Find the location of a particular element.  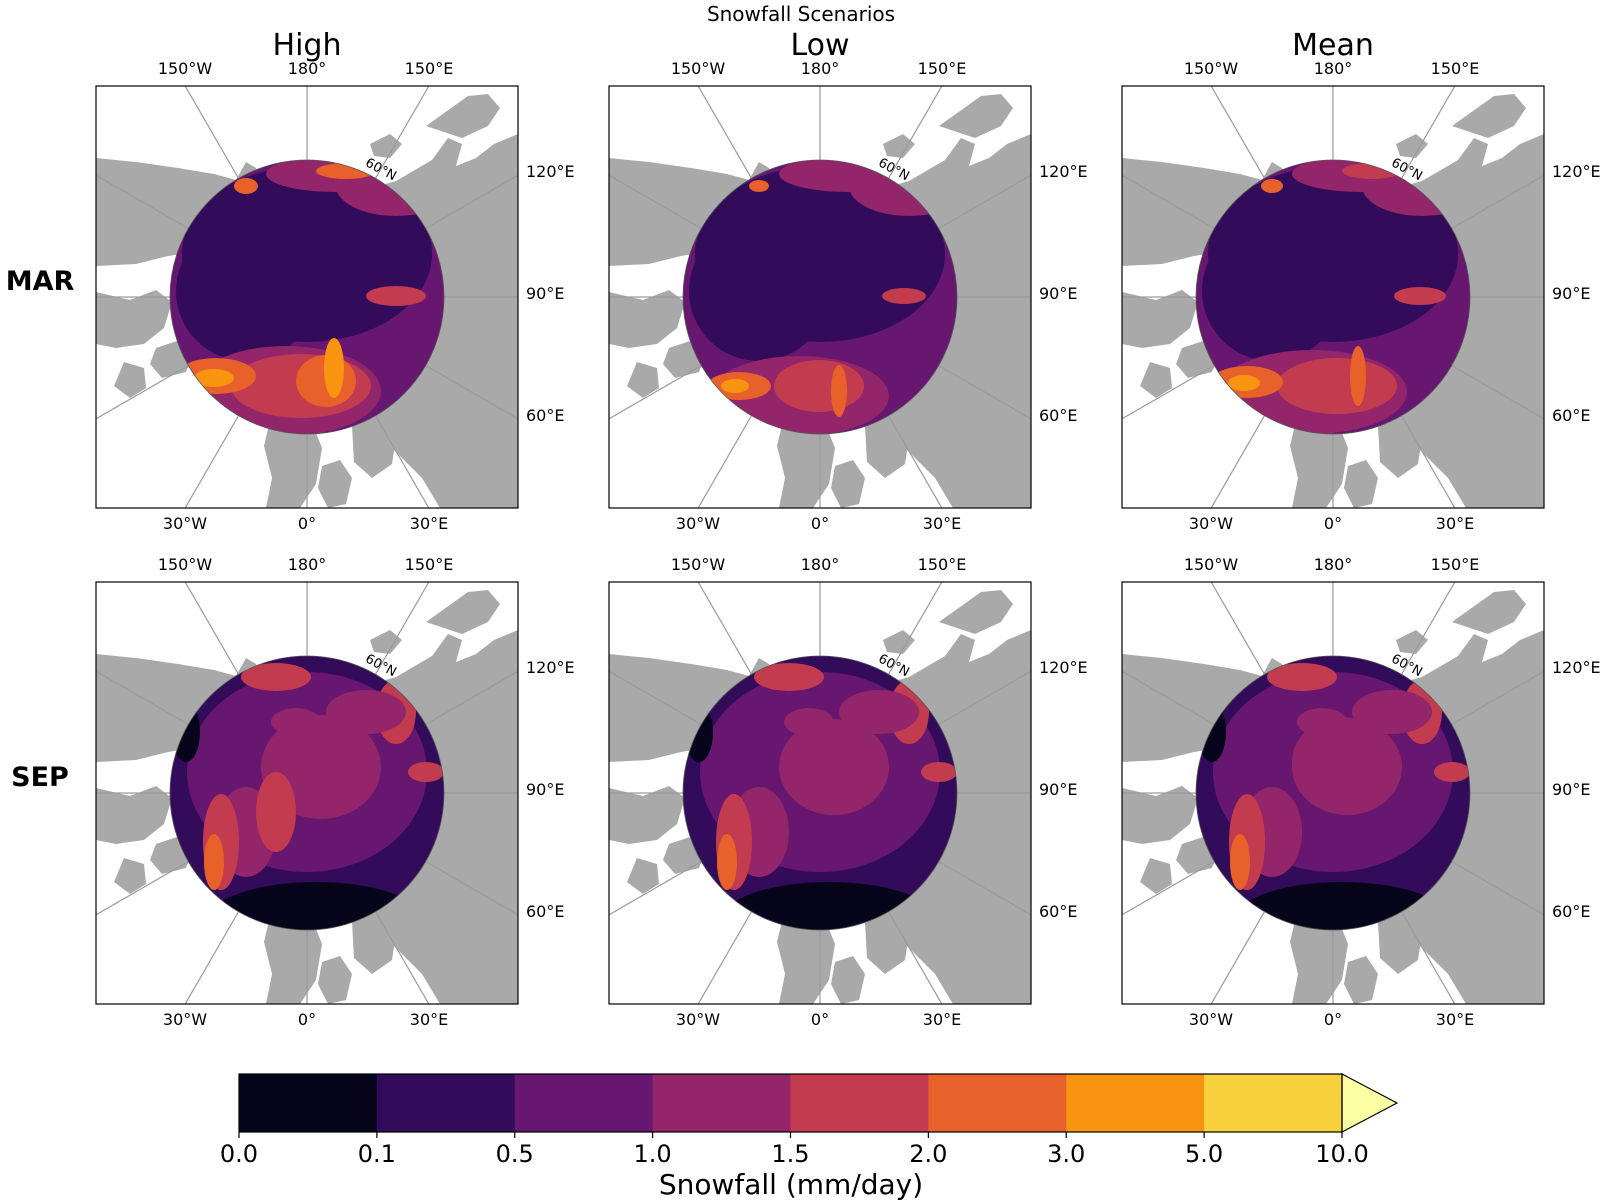

row-label-mar: MAR is located at coordinates (40, 281).